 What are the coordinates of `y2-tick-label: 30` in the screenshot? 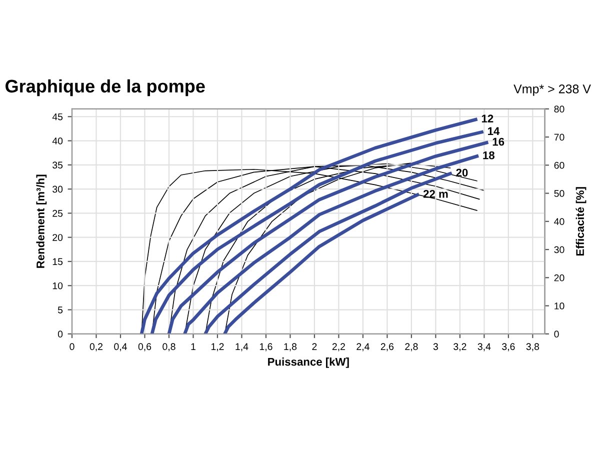 It's located at (559, 250).